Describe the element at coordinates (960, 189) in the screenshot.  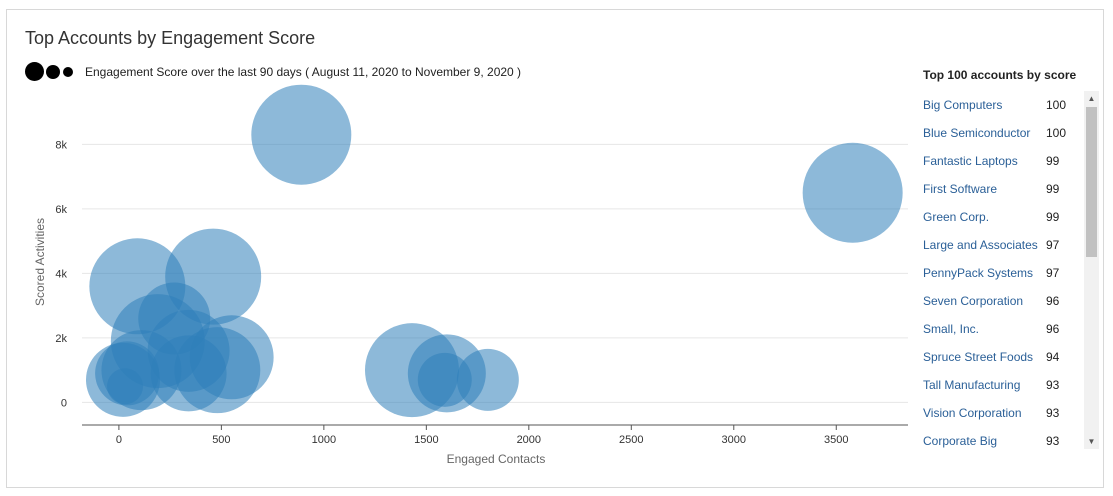
I see `account-link: First Software` at that location.